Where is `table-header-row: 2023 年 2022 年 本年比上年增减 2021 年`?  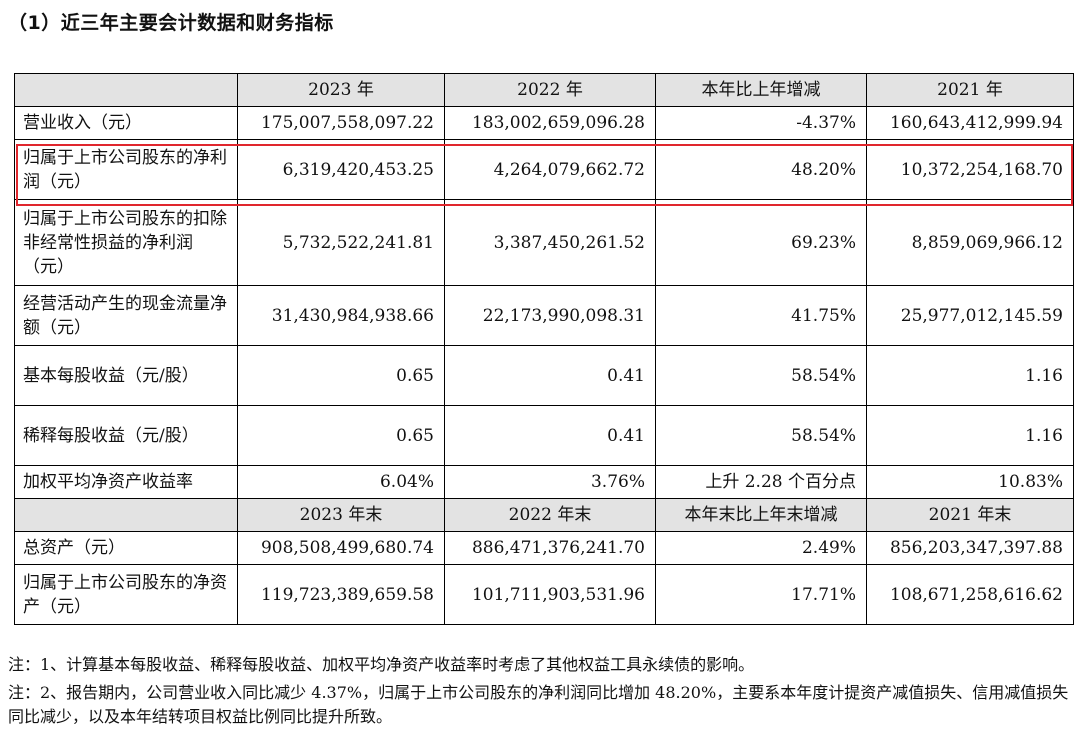
table-header-row: 2023 年 2022 年 本年比上年增减 2021 年 is located at coordinates (544, 90).